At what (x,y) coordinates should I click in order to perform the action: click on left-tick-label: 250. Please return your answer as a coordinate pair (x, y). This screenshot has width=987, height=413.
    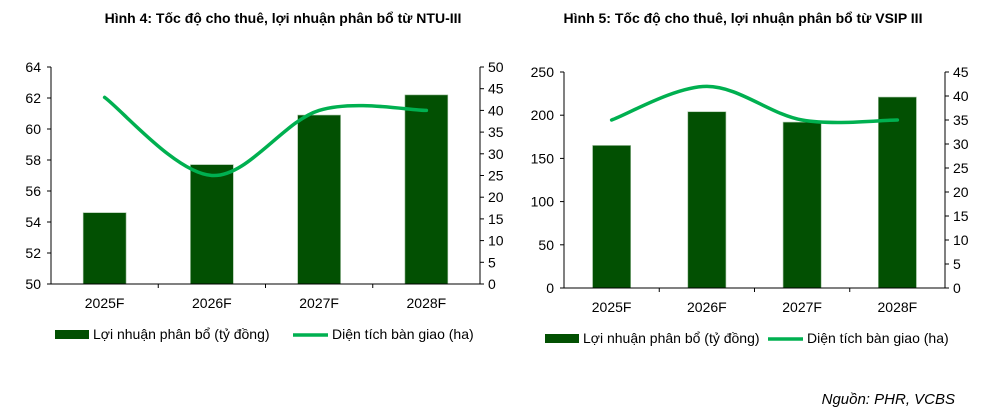
    Looking at the image, I should click on (543, 72).